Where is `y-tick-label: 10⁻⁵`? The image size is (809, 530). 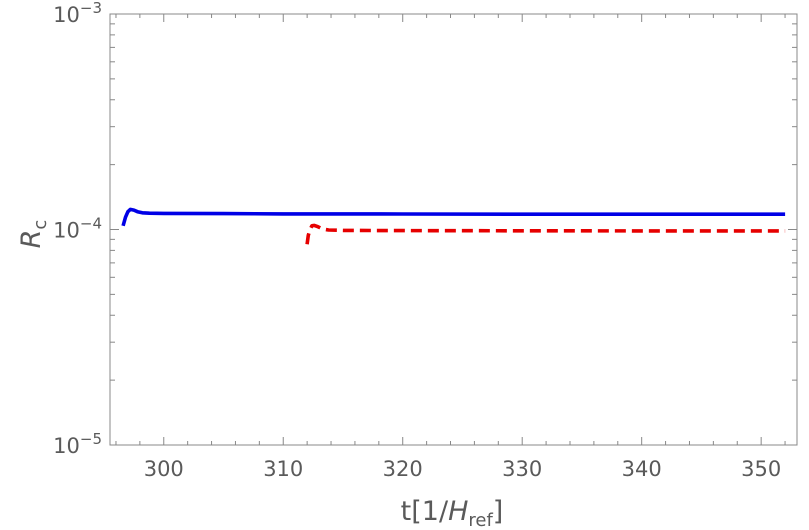
y-tick-label: 10⁻⁵ is located at coordinates (77, 444).